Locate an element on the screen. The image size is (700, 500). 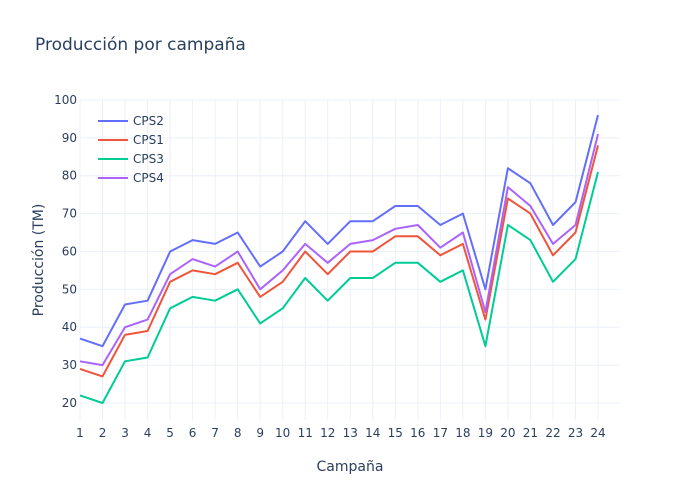
y-tick-label: 80 is located at coordinates (69, 176).